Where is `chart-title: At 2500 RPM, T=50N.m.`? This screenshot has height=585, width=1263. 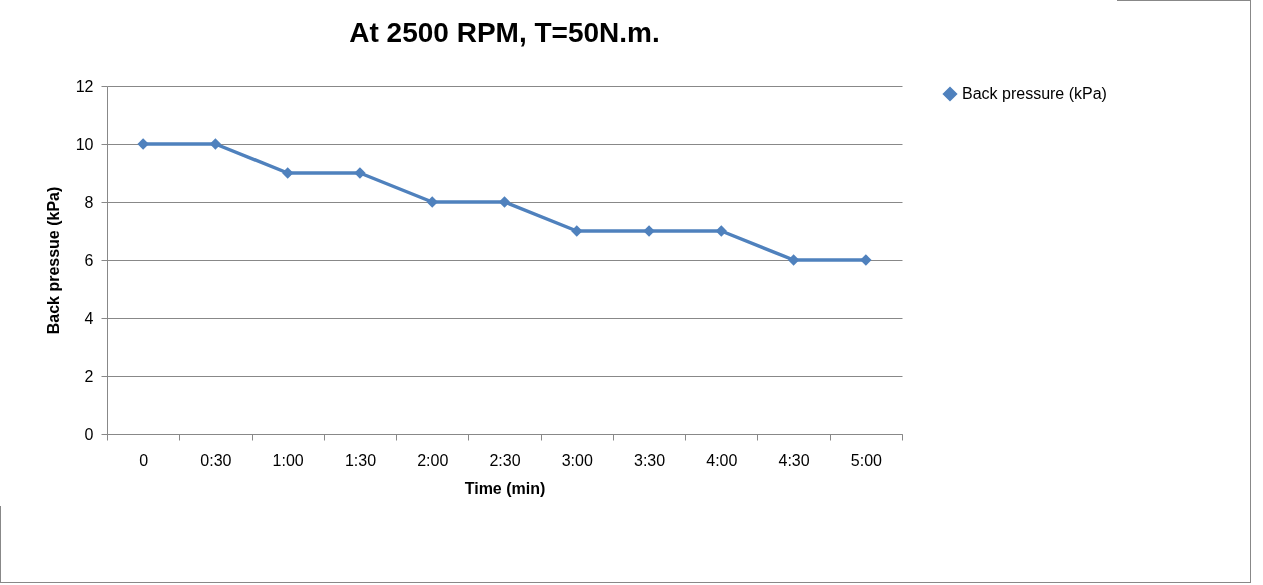 chart-title: At 2500 RPM, T=50N.m. is located at coordinates (504, 32).